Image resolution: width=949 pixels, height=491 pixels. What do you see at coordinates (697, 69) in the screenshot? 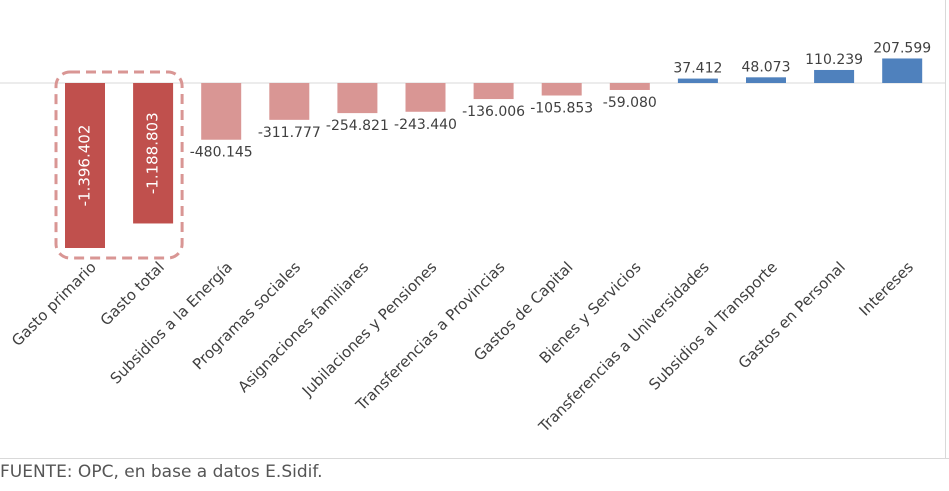
I see `data-label: 37.412` at bounding box center [697, 69].